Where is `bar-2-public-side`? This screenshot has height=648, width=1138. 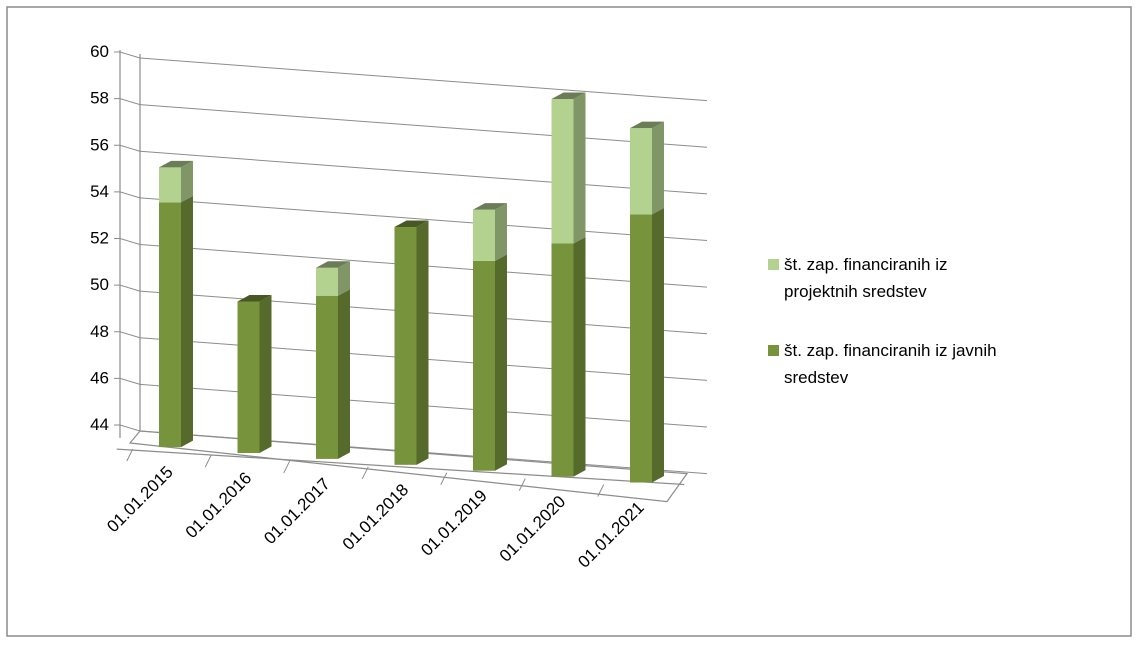 bar-2-public-side is located at coordinates (265, 374).